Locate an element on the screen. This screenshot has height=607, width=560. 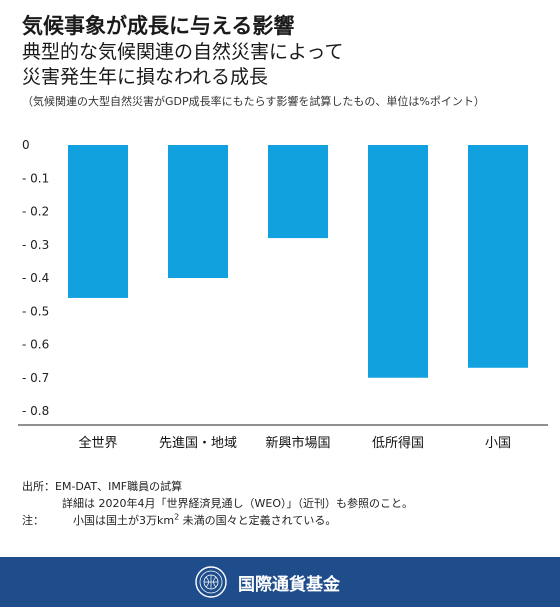
x-tick-label: 新興市場国 is located at coordinates (297, 443).